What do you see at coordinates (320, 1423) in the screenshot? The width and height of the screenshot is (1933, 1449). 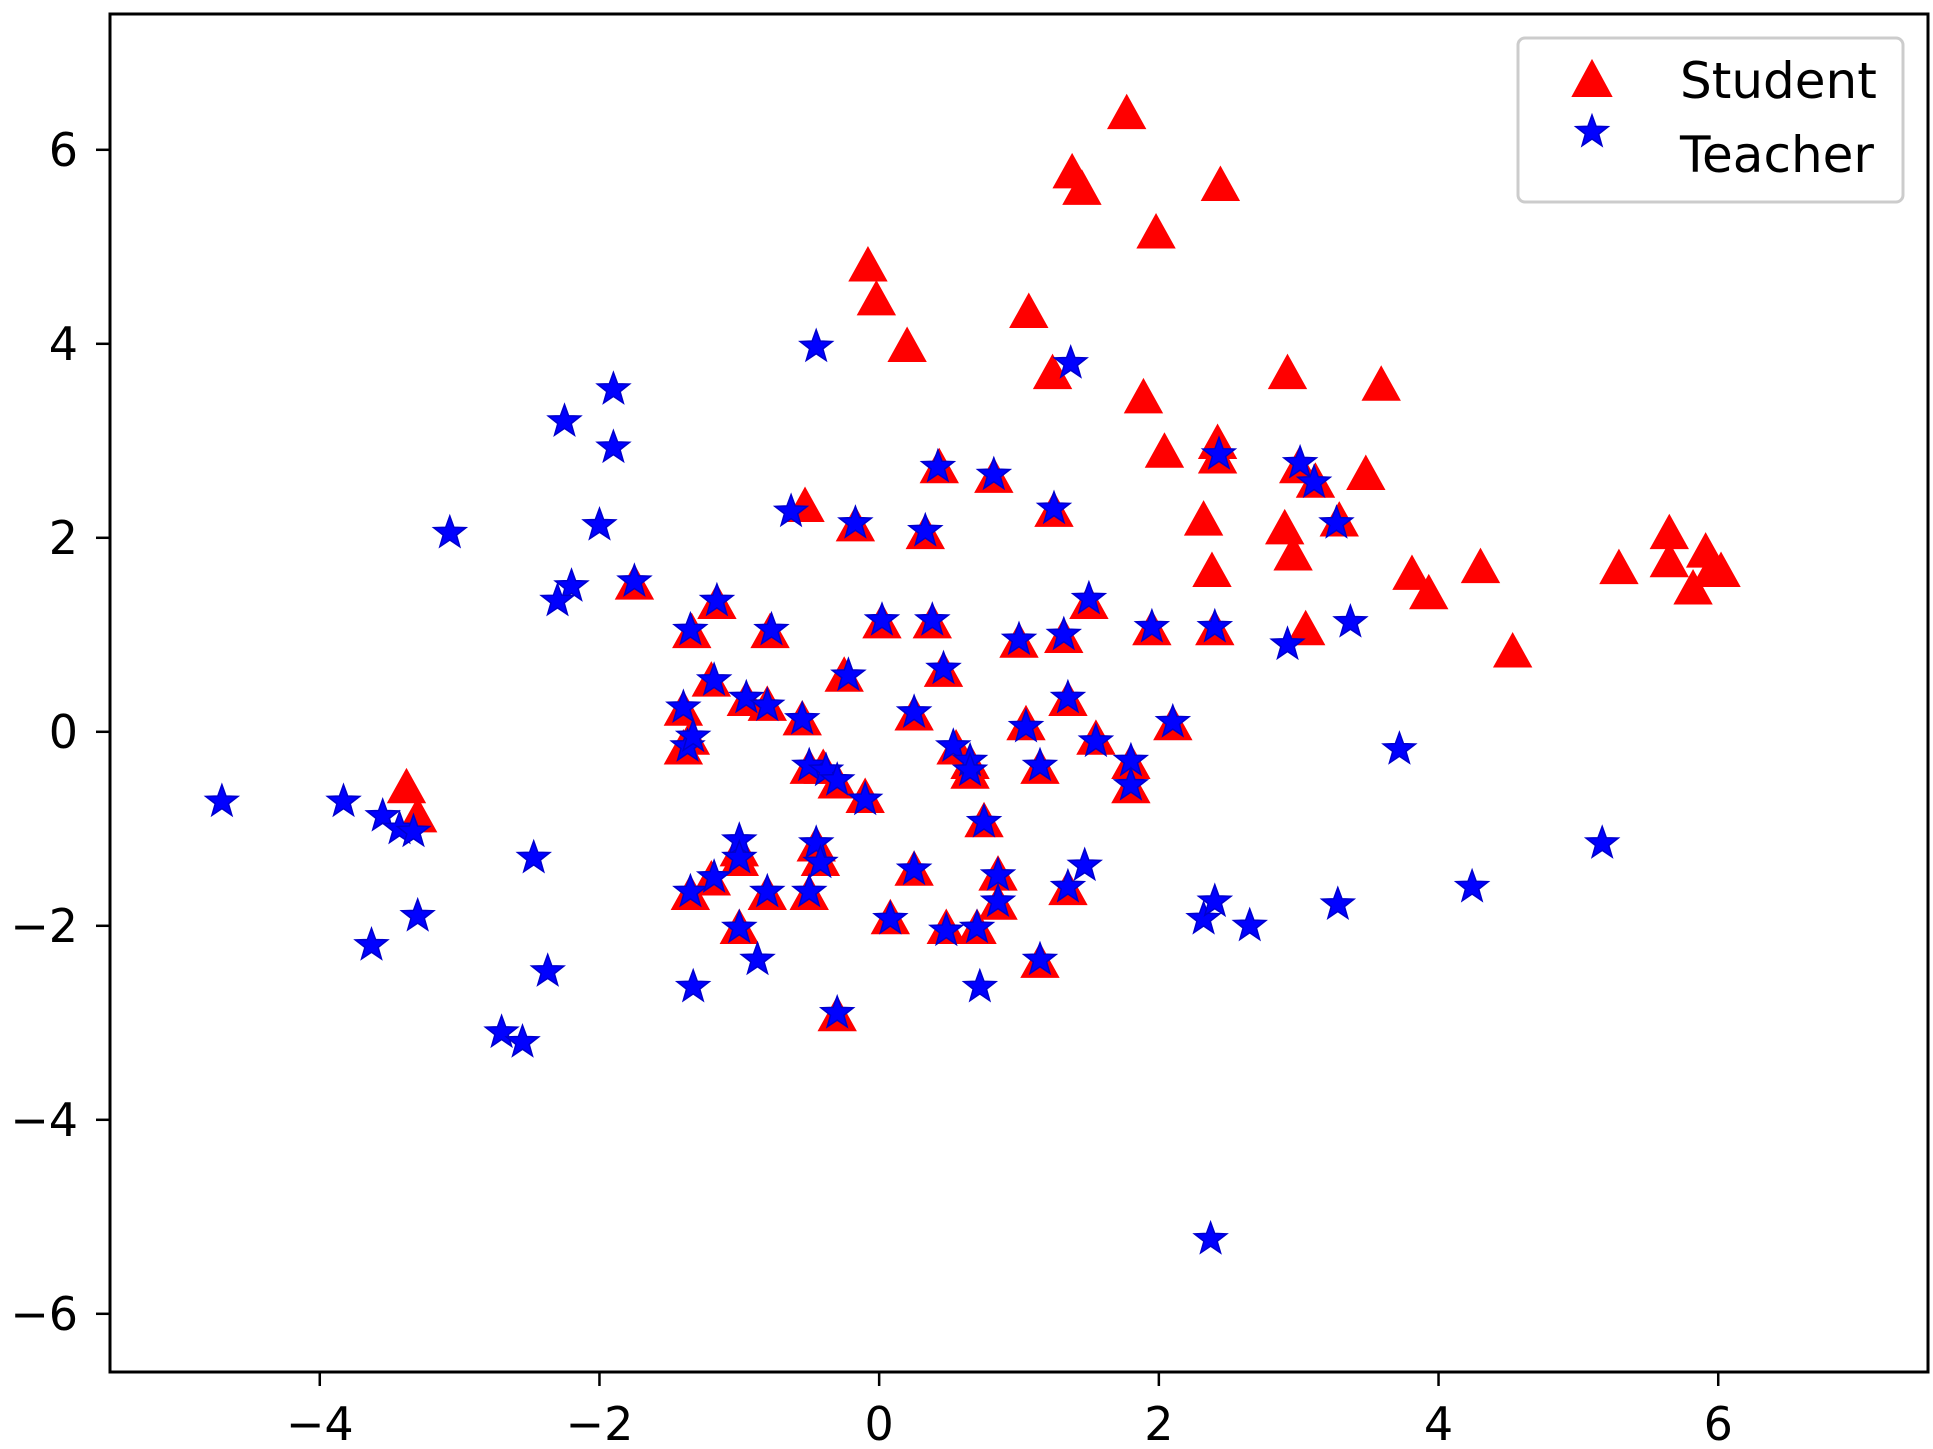 I see `x-tick-label: −4` at bounding box center [320, 1423].